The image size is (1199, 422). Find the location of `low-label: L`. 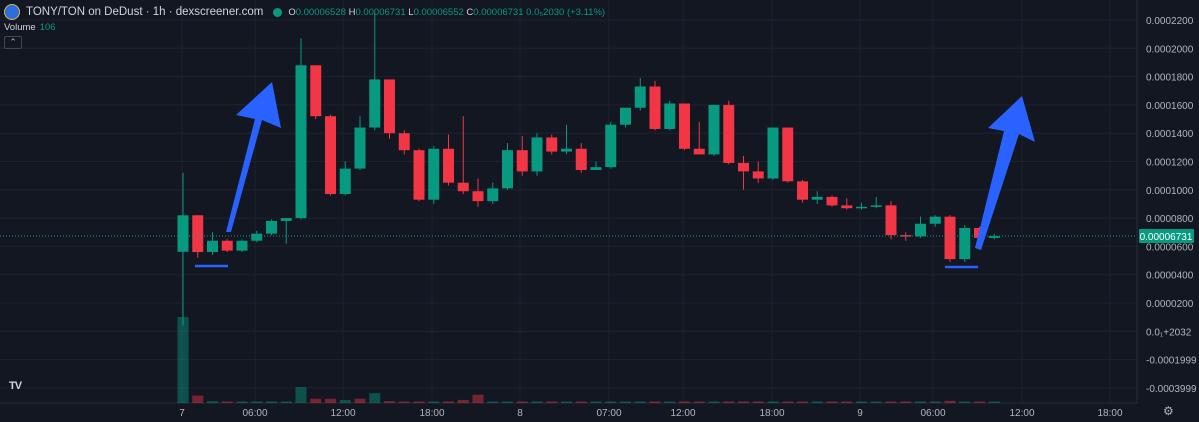

low-label: L is located at coordinates (411, 12).